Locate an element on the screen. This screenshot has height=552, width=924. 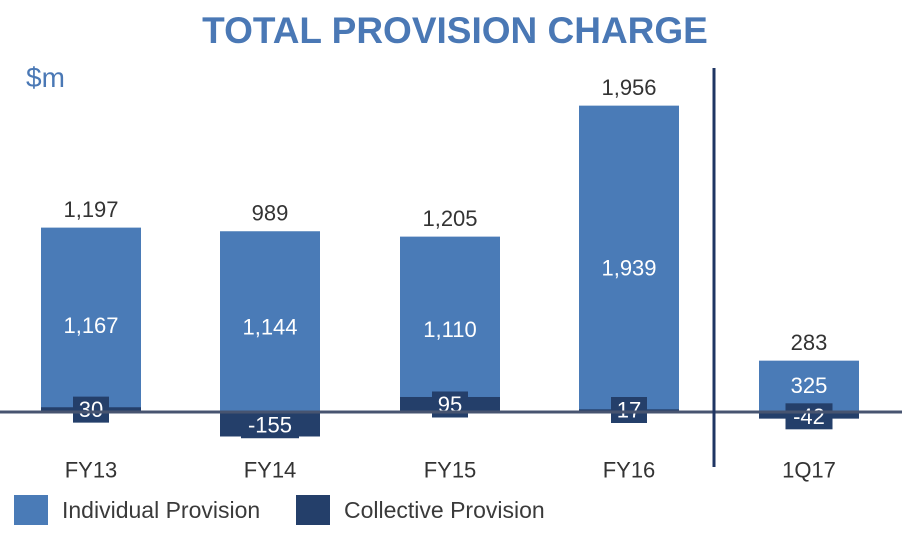
legend-label-collective: Collective Provision is located at coordinates (444, 509).